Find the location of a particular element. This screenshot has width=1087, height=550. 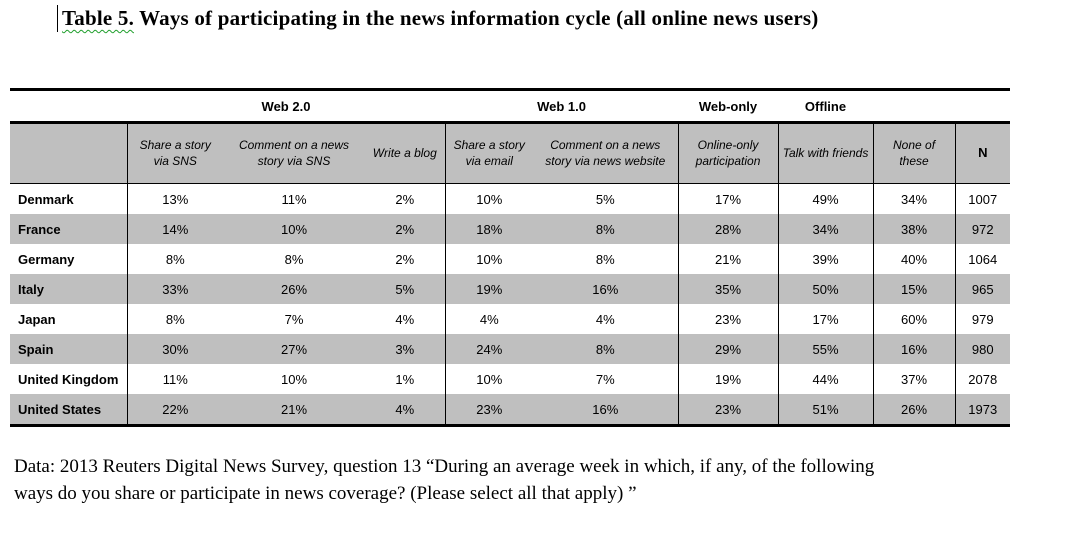

row-label: Spain is located at coordinates (69, 349).